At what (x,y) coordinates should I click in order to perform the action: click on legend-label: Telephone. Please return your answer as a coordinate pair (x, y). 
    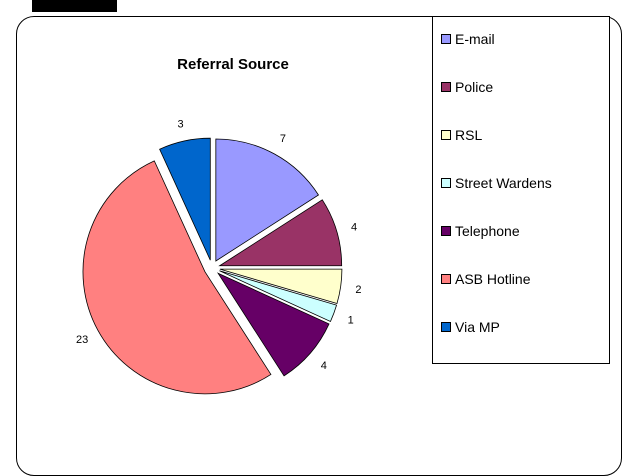
    Looking at the image, I should click on (487, 231).